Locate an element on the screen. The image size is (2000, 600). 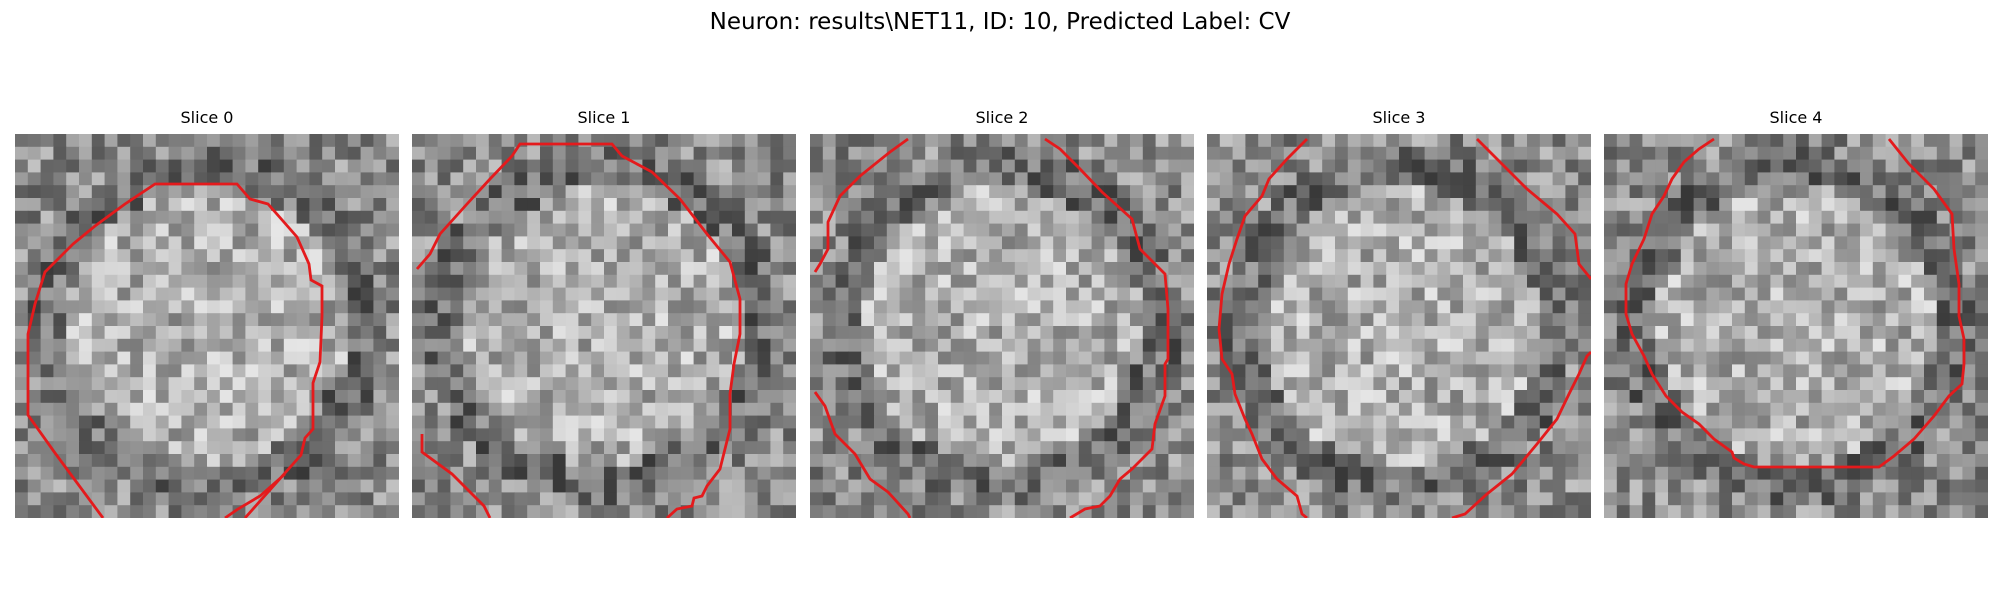
slice-panel-2: Slice 2 is located at coordinates (1002, 120).